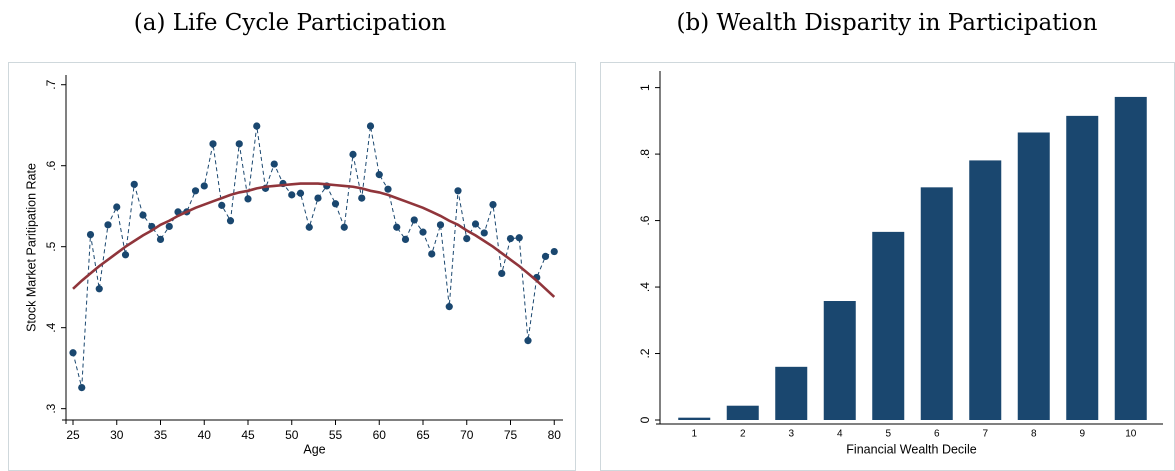  I want to click on x-tick-label: 80, so click(555, 435).